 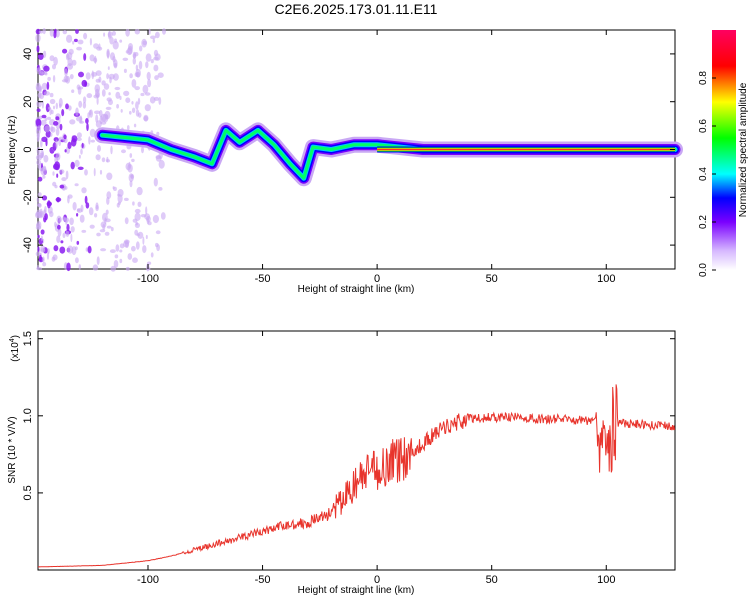 What do you see at coordinates (703, 222) in the screenshot?
I see `colorbar-tick-label: 0.2` at bounding box center [703, 222].